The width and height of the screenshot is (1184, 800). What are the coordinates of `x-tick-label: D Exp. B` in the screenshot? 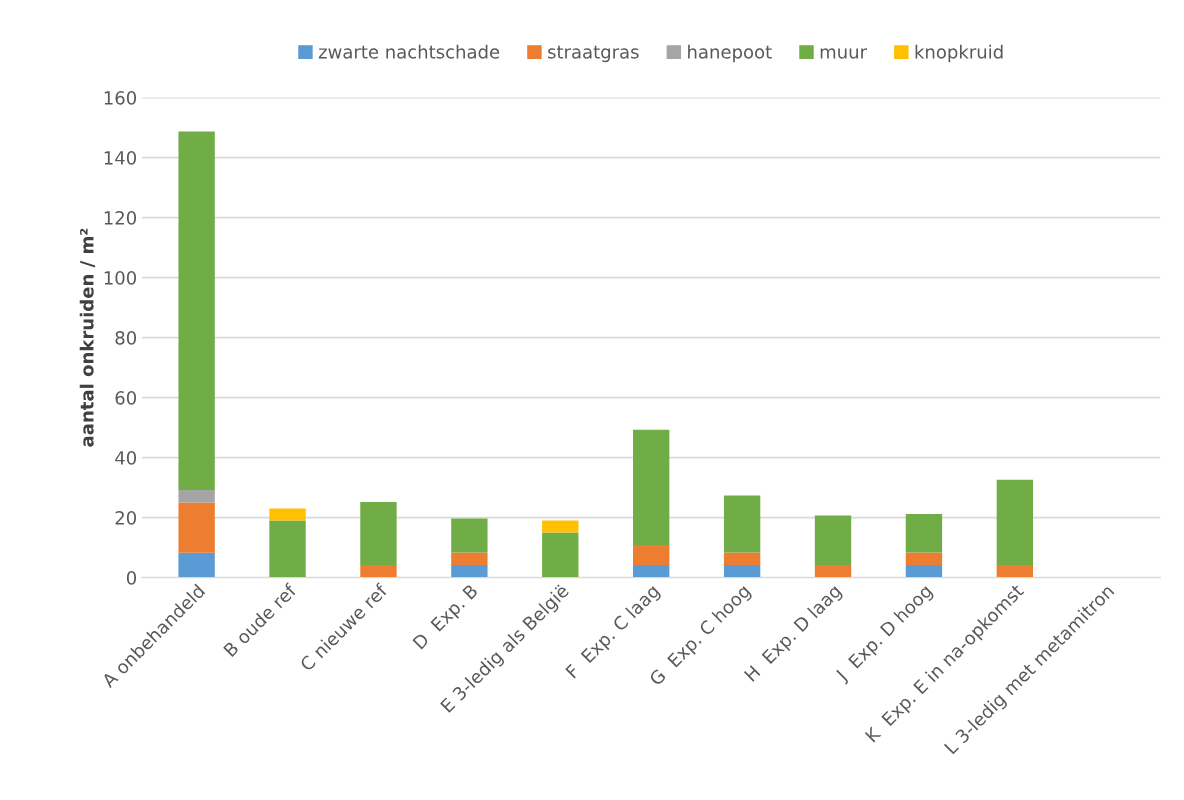 It's located at (446, 618).